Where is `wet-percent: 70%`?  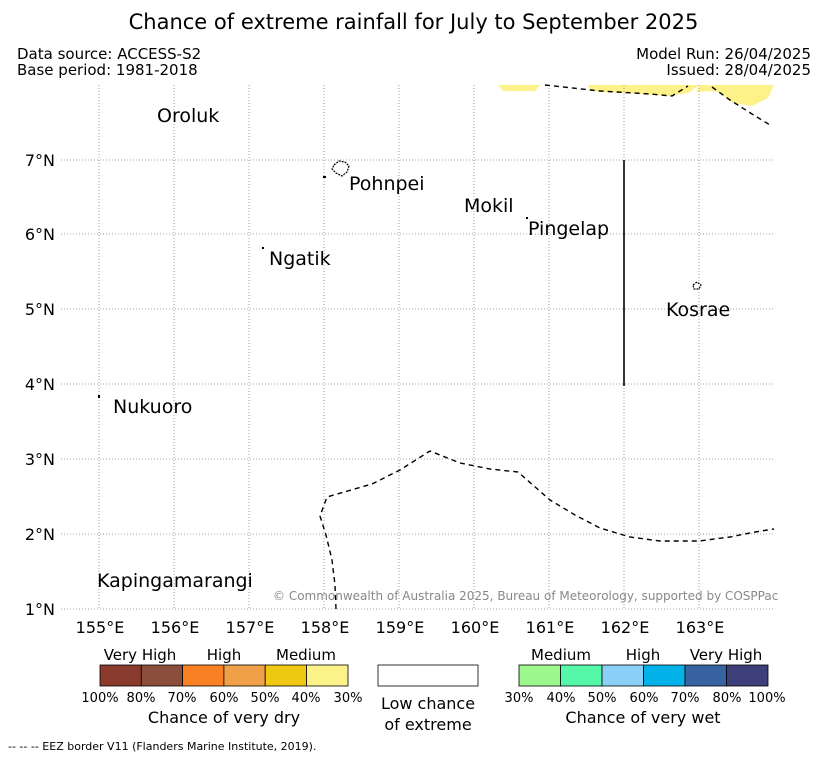
wet-percent: 70% is located at coordinates (685, 698).